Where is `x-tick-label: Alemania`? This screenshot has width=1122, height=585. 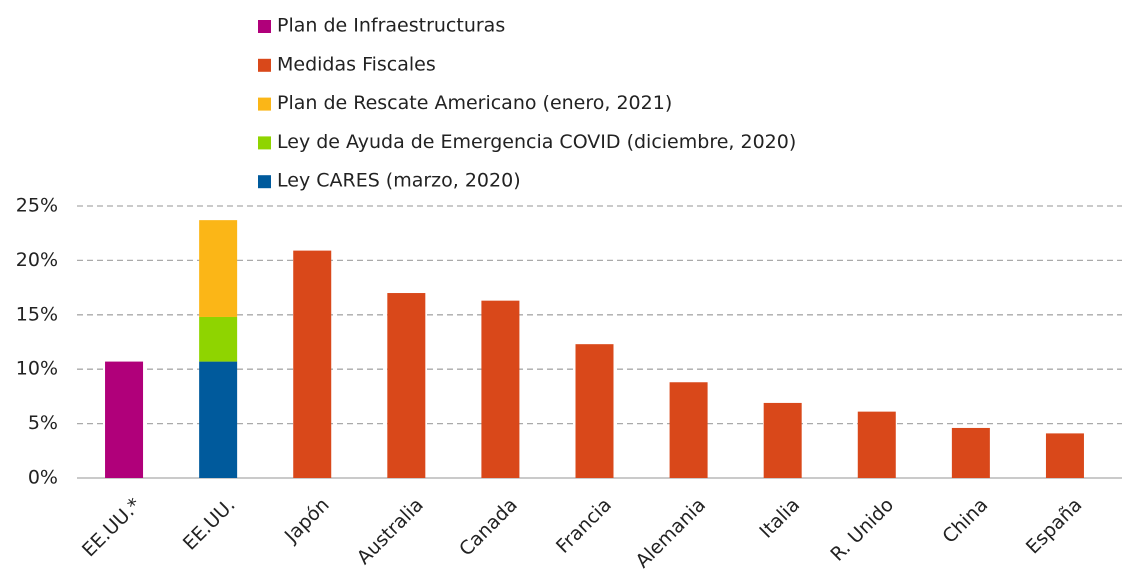
x-tick-label: Alemania is located at coordinates (670, 533).